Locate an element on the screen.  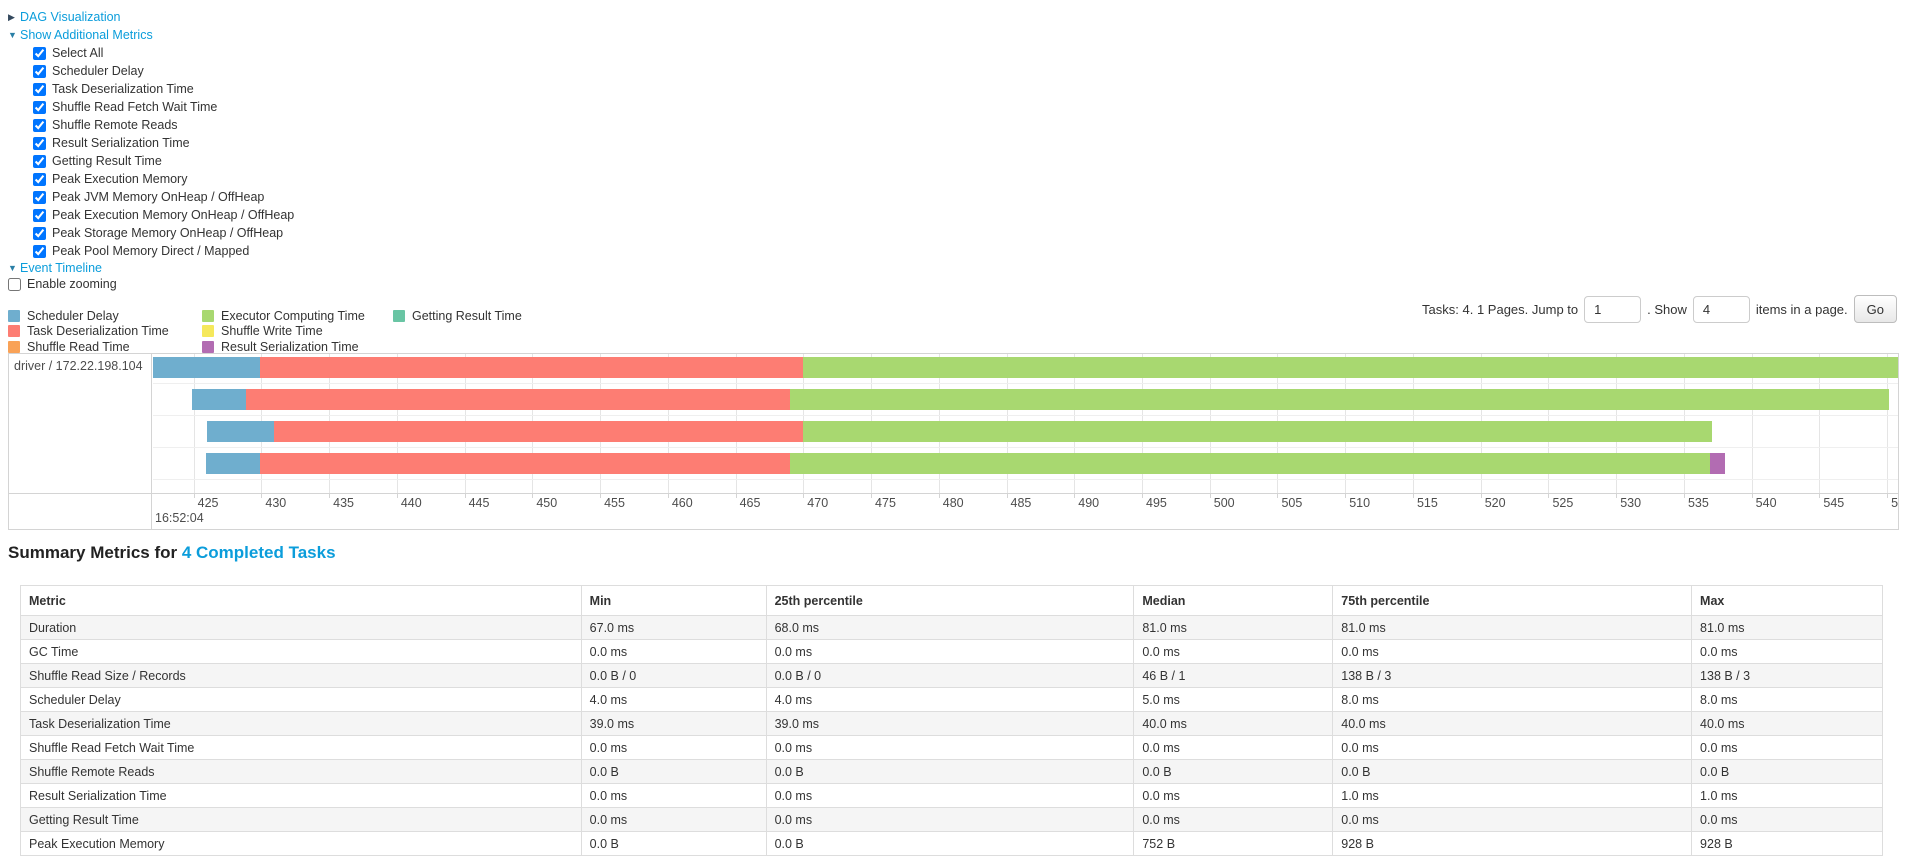
value-cell: 1.0 ms is located at coordinates (1787, 795).